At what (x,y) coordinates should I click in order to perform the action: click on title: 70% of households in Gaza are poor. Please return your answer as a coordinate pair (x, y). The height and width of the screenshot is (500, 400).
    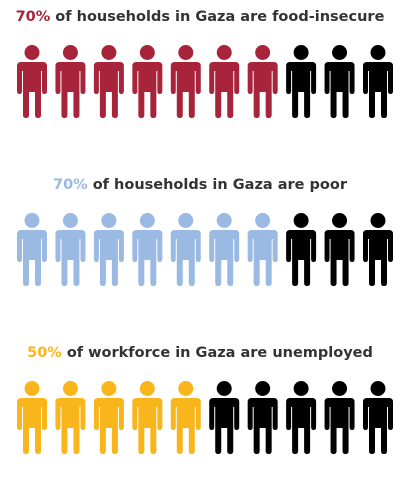
    Looking at the image, I should click on (200, 185).